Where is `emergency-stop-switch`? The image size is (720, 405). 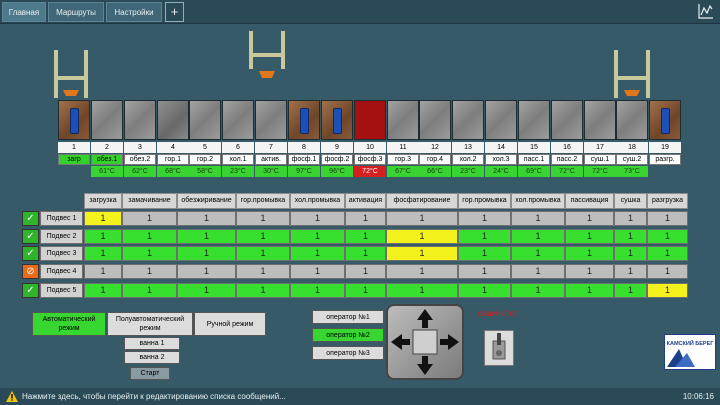
emergency-stop-switch is located at coordinates (499, 348).